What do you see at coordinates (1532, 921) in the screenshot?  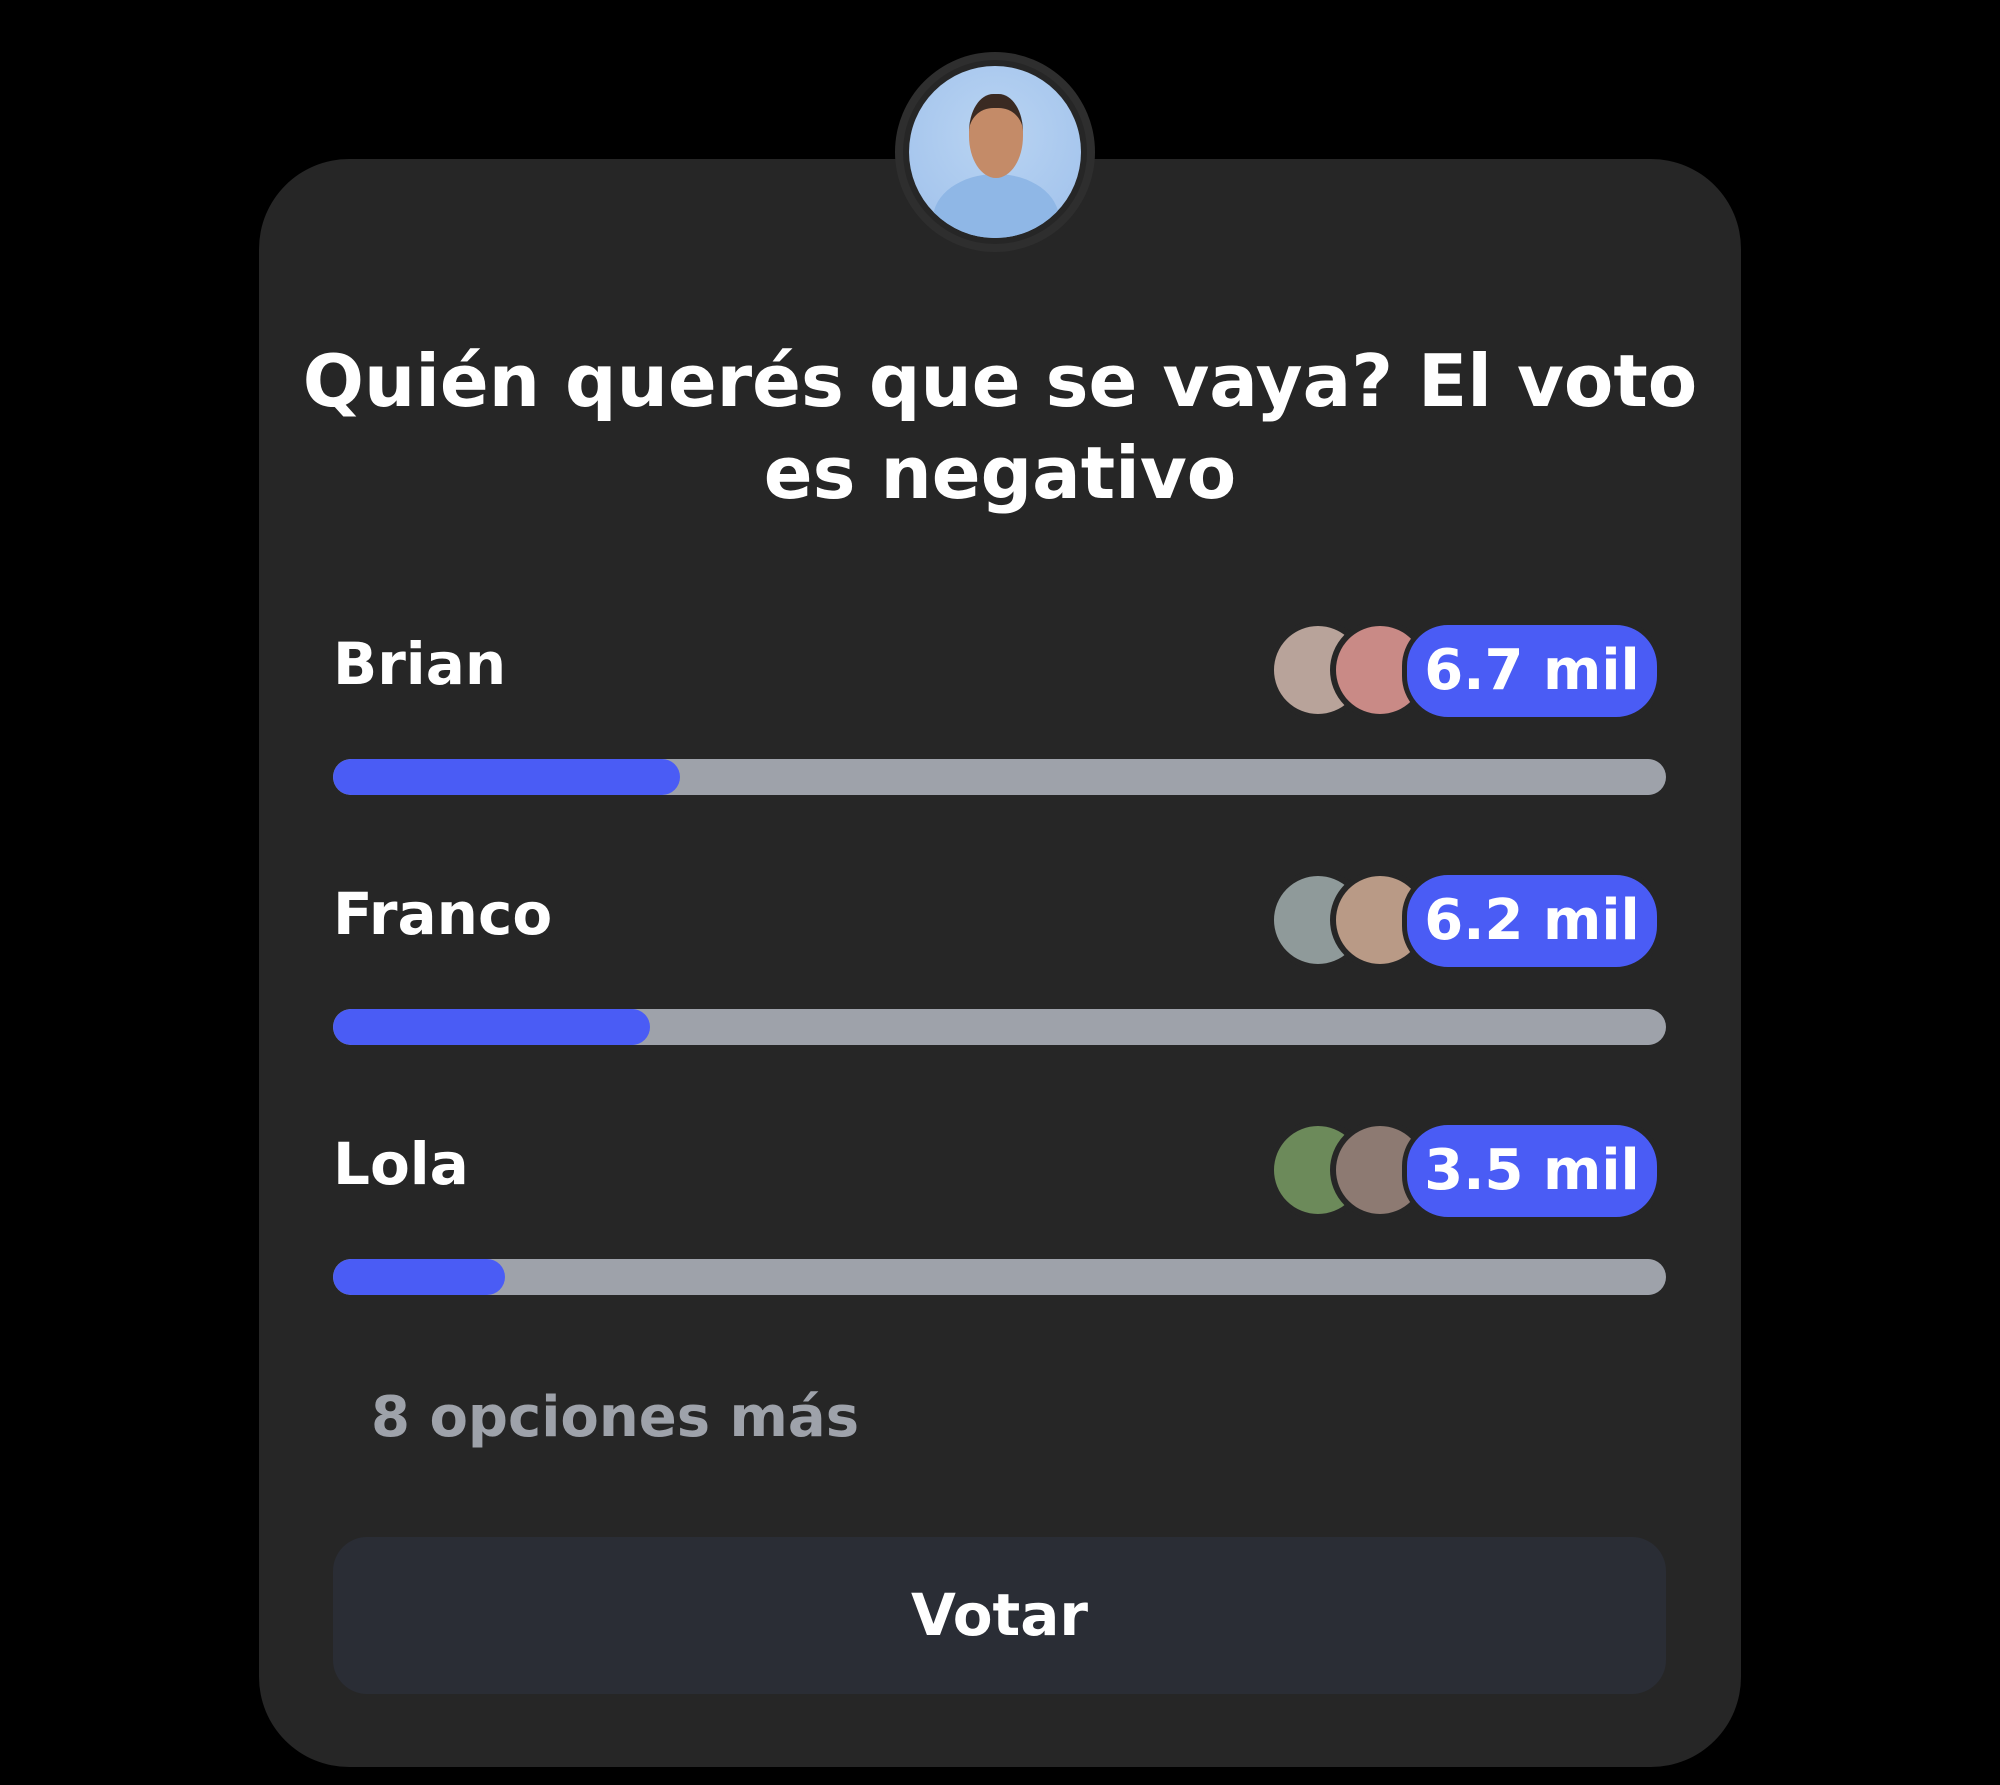 I see `vote-count-badge: 6.2 mil` at bounding box center [1532, 921].